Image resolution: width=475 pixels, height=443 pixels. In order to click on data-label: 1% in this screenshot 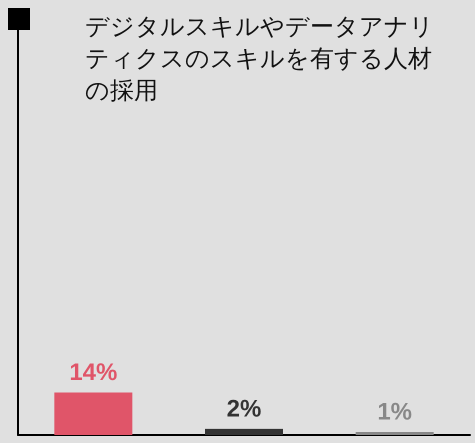, I will do `click(394, 412)`.